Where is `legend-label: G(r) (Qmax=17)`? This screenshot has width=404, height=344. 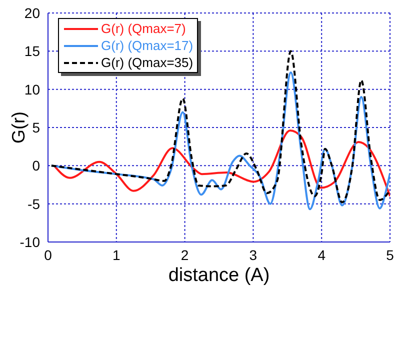 legend-label: G(r) (Qmax=17) is located at coordinates (147, 45).